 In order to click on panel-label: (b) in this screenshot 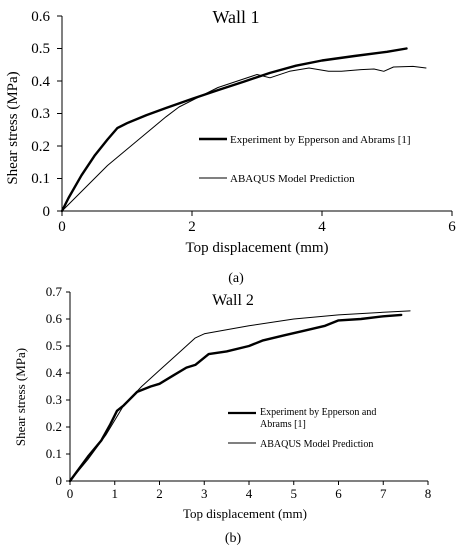, I will do `click(233, 538)`.